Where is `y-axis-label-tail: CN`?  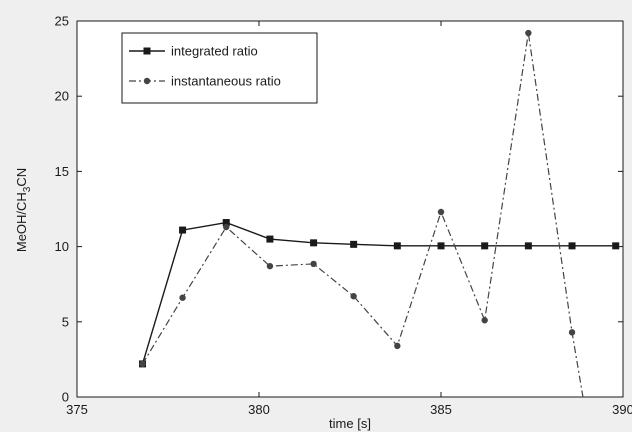
y-axis-label-tail: CN is located at coordinates (21, 177).